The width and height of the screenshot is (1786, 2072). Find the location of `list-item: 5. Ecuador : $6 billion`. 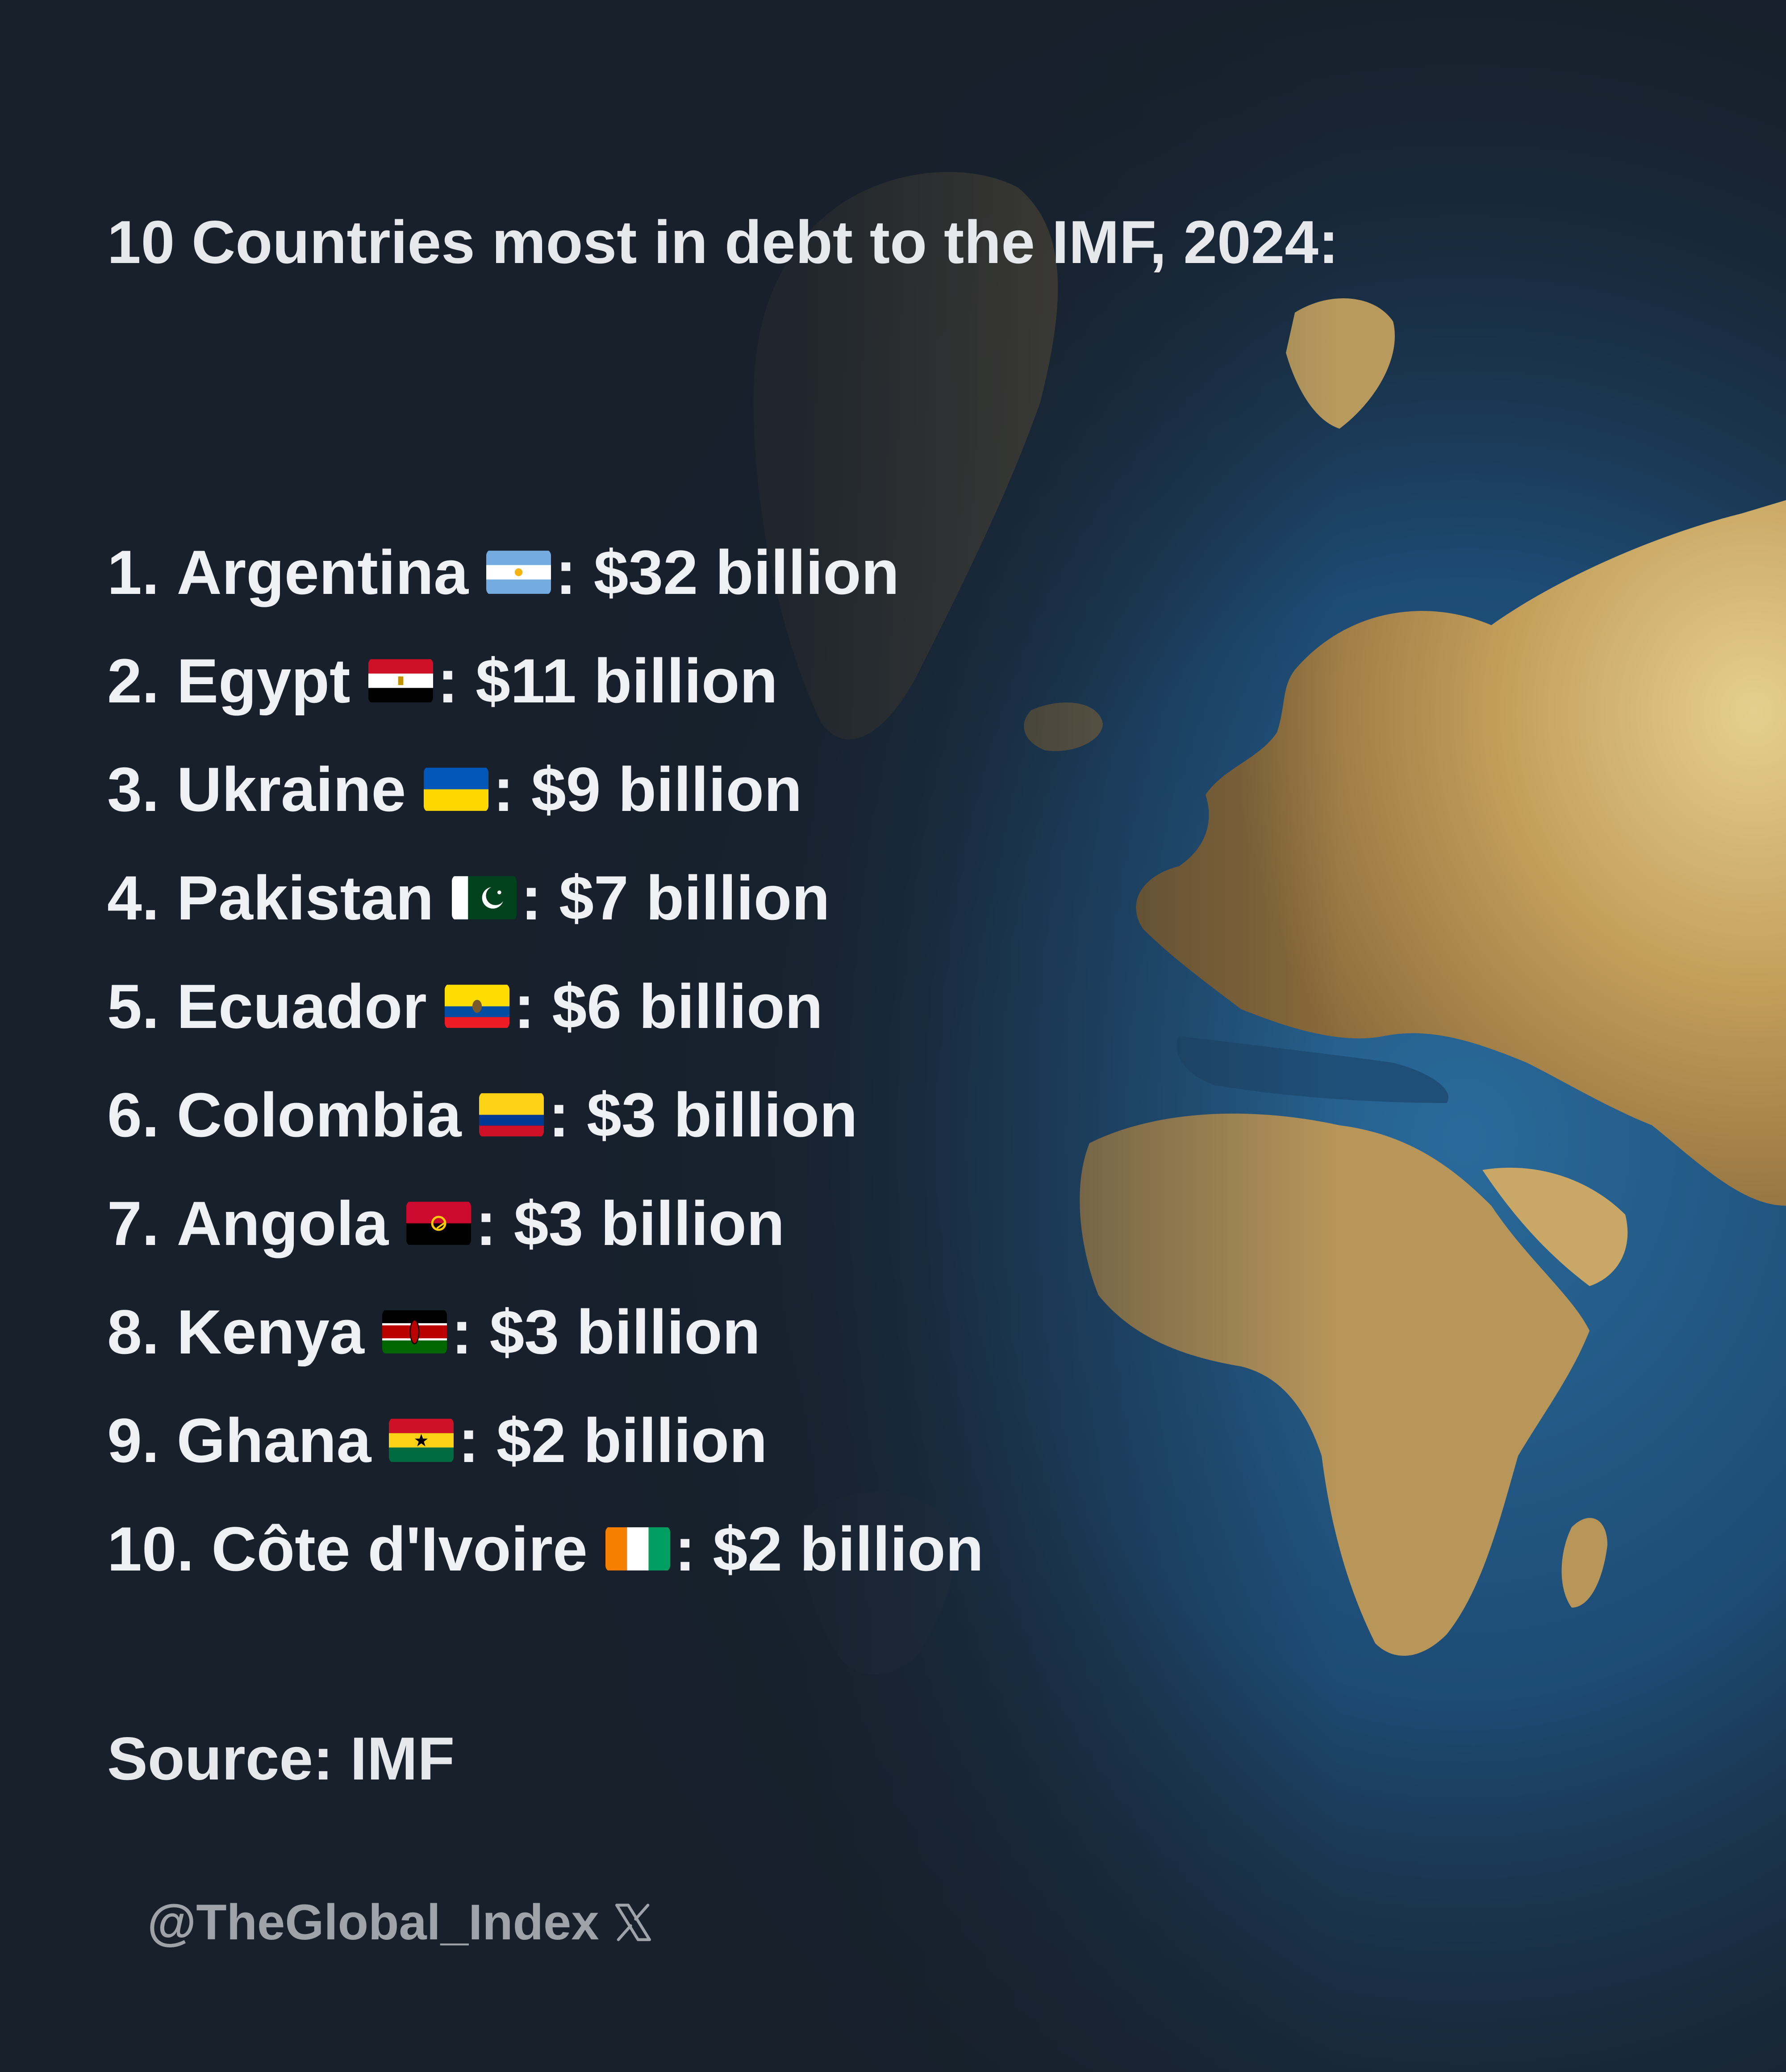

list-item: 5. Ecuador : $6 billion is located at coordinates (545, 1006).